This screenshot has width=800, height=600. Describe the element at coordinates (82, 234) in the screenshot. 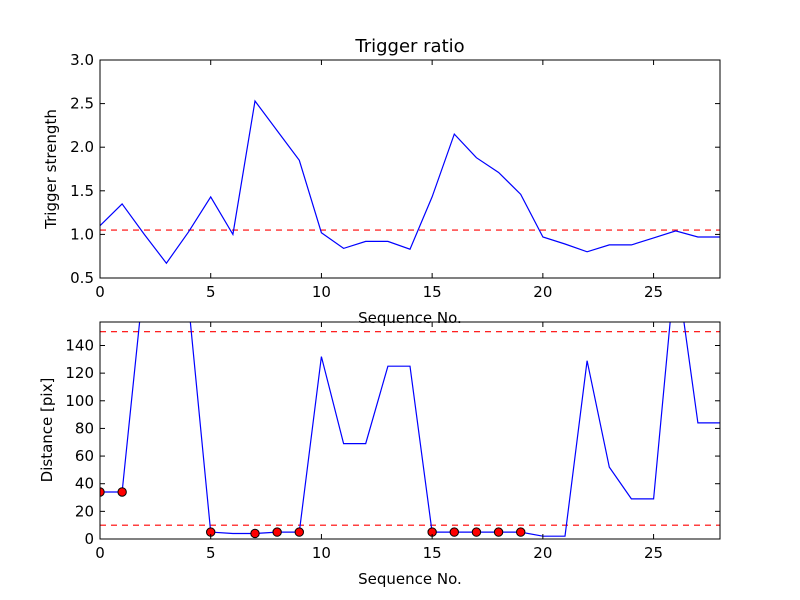

I see `top-y-tick-label: 1.0` at that location.